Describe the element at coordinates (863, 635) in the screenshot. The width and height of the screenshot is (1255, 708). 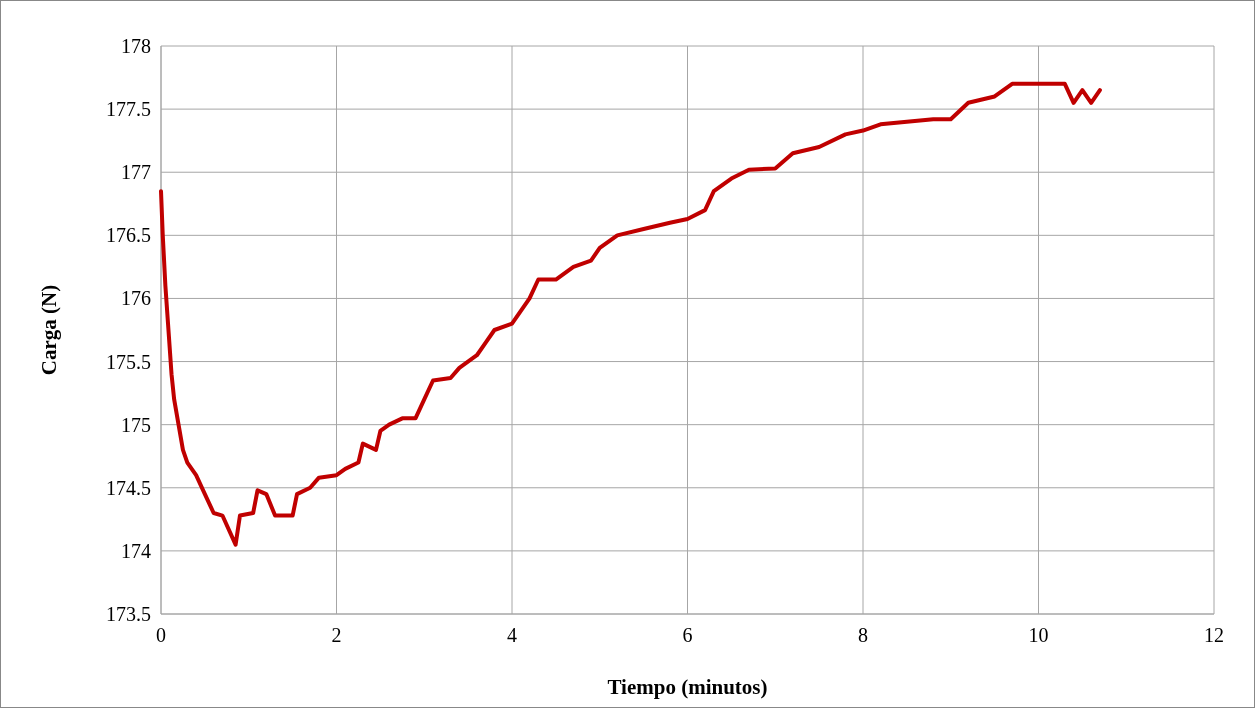
I see `x-tick-label: 8` at that location.